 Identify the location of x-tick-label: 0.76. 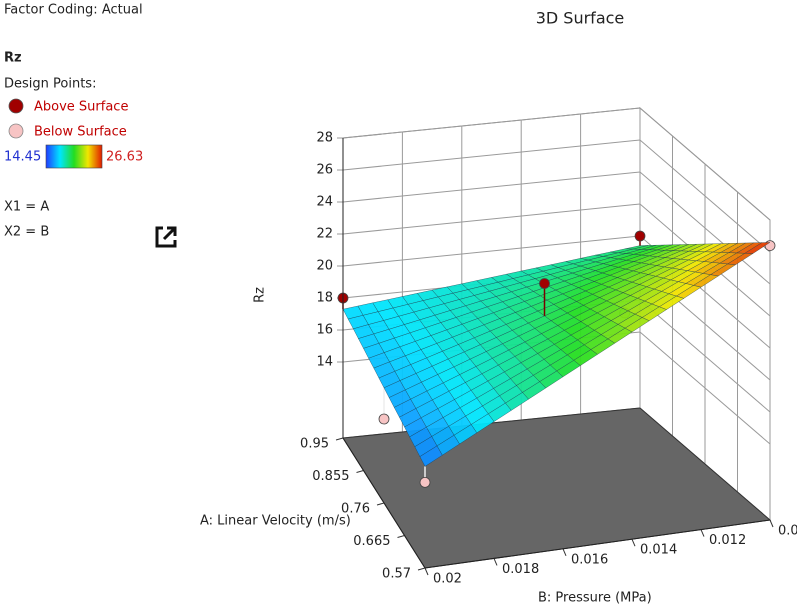
(355, 509).